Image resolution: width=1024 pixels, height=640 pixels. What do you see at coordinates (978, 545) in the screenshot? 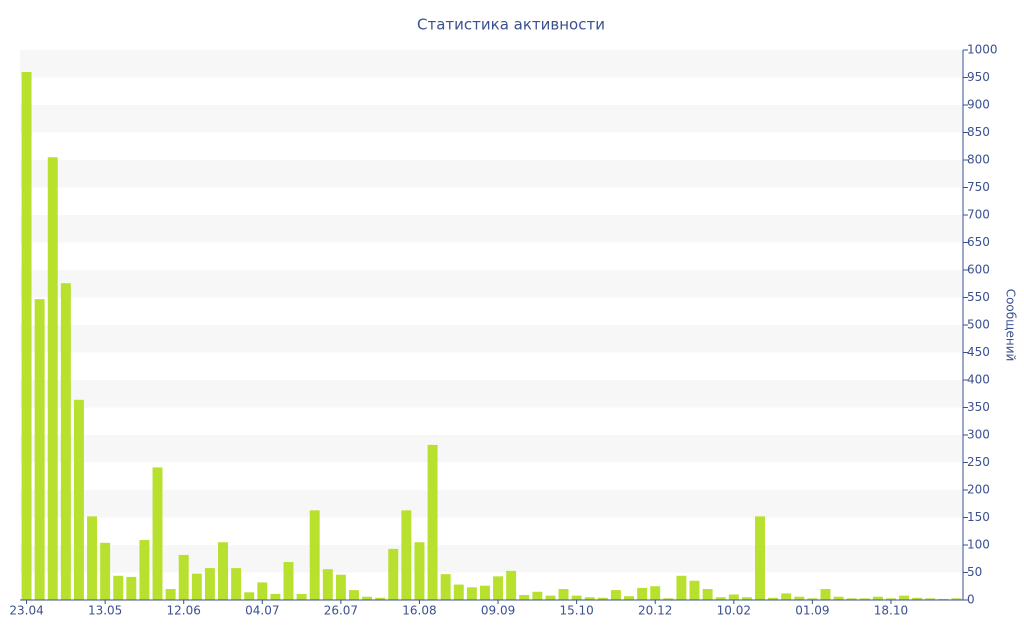
I see `y-tick-label: 100` at bounding box center [978, 545].